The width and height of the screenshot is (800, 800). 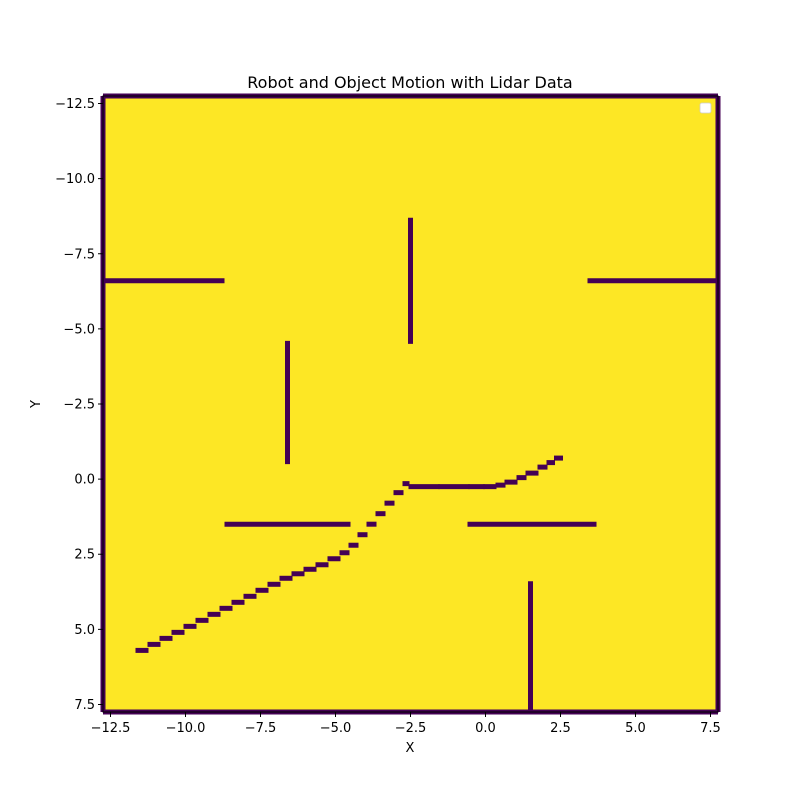 I want to click on x-tick-label: 5.0, so click(x=635, y=728).